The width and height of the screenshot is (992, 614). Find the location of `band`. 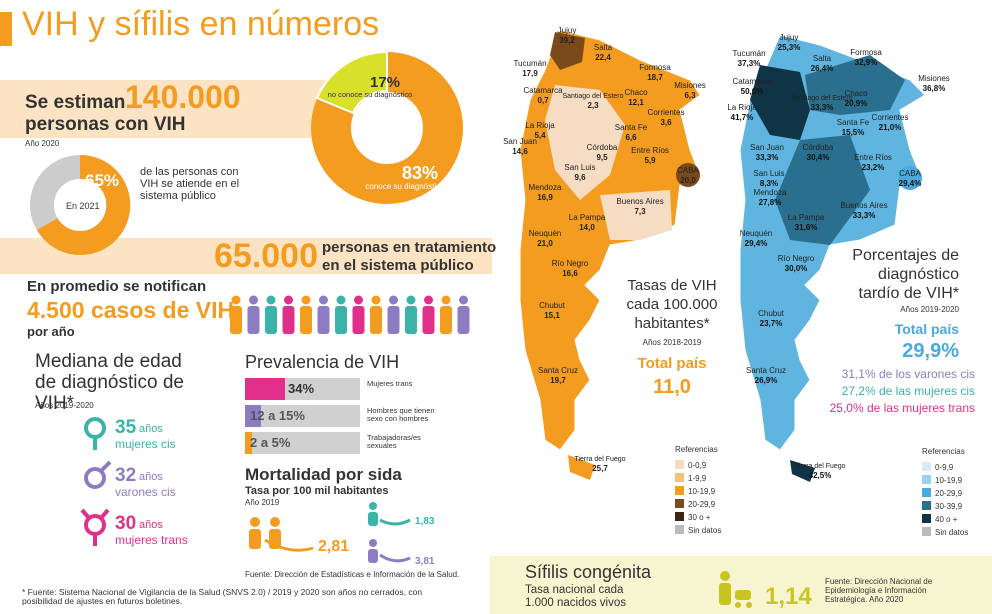

band is located at coordinates (165, 109).